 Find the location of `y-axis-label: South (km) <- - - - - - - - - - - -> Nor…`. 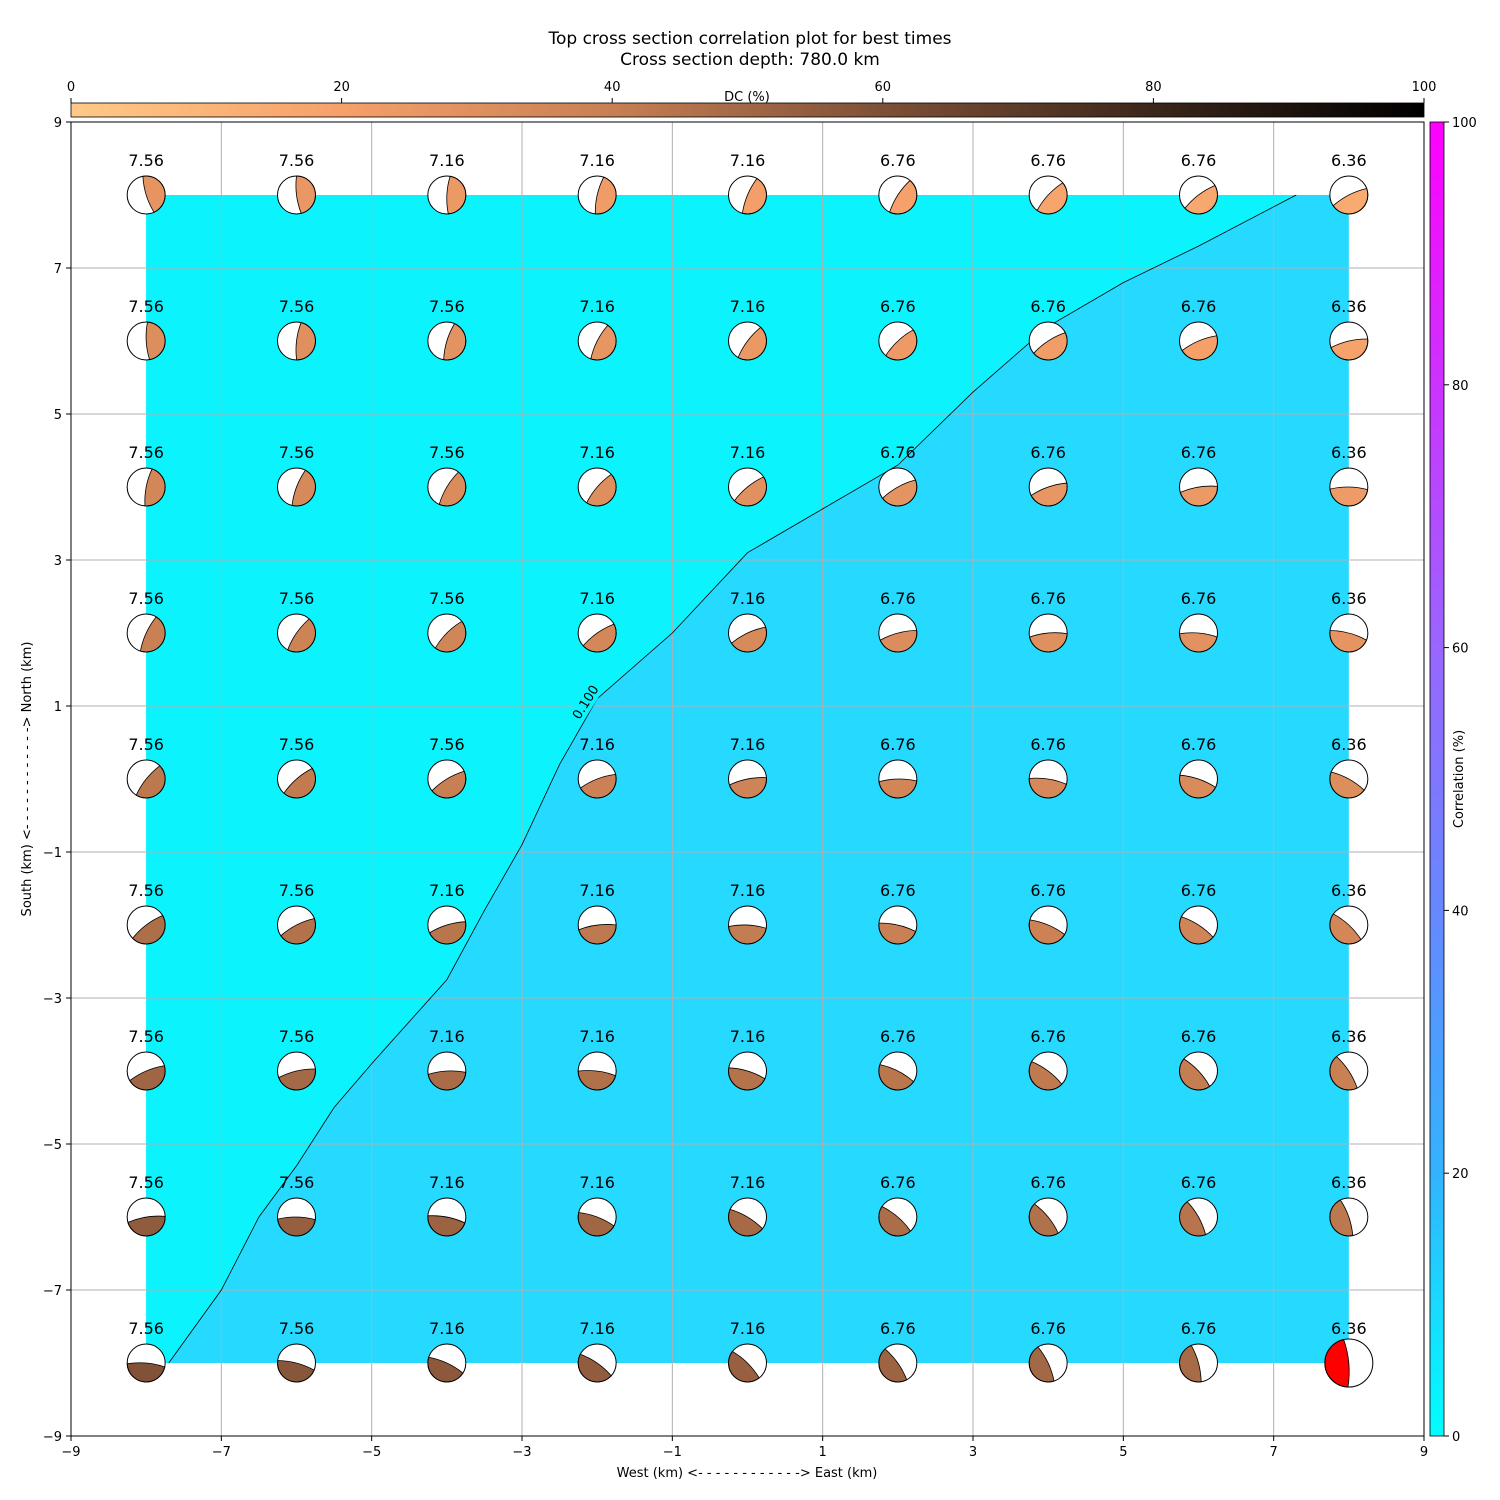

y-axis-label: South (km) <- - - - - - - - - - - -> Nor… is located at coordinates (27, 779).